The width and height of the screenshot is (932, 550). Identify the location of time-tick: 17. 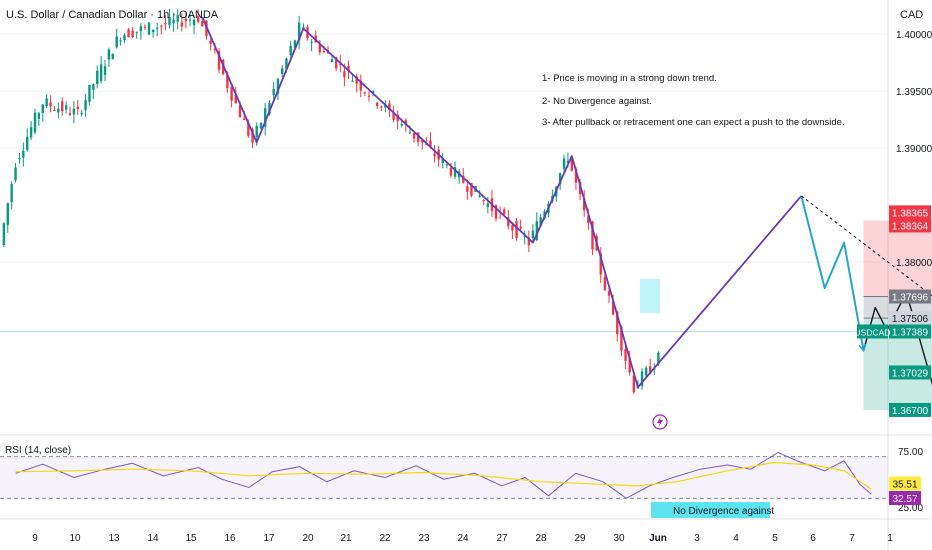
(269, 538).